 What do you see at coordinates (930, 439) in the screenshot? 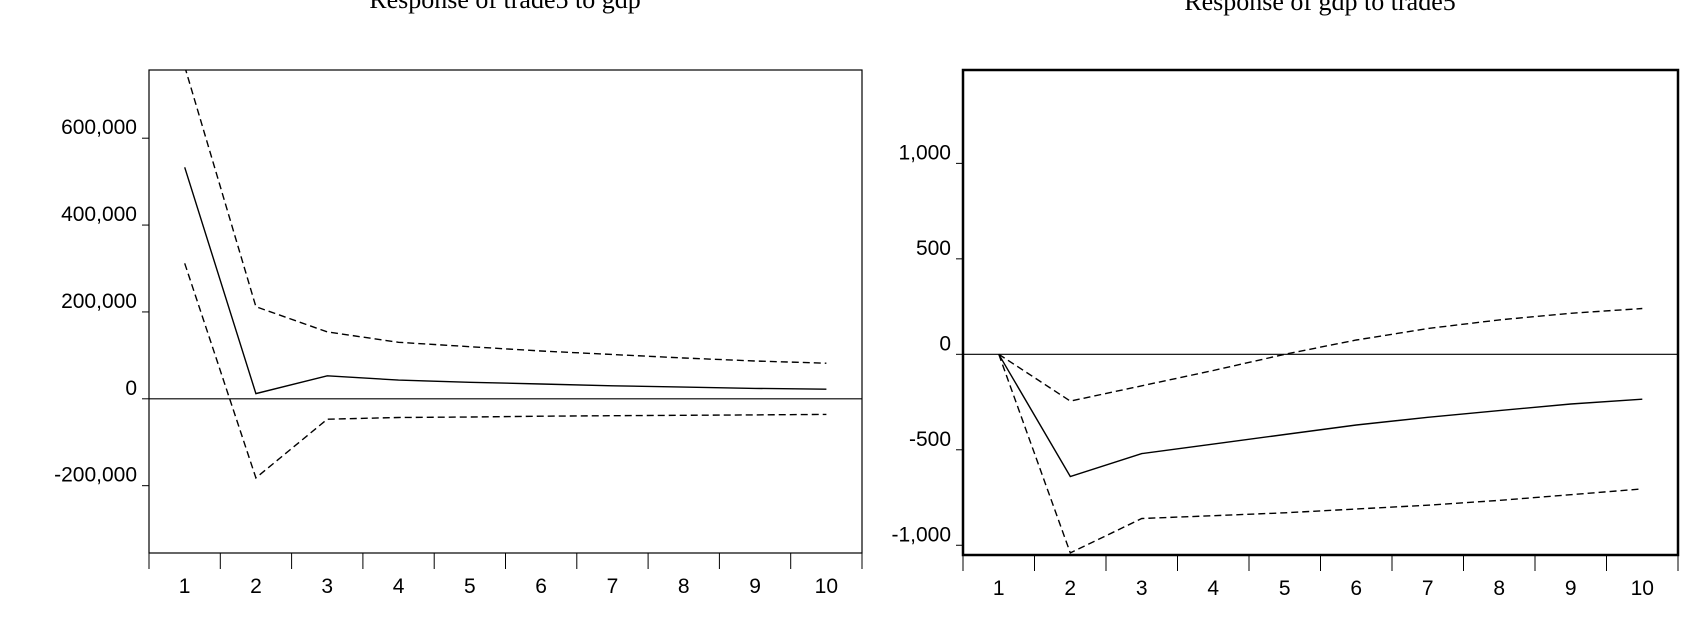
I see `y-tick-label: -500` at bounding box center [930, 439].